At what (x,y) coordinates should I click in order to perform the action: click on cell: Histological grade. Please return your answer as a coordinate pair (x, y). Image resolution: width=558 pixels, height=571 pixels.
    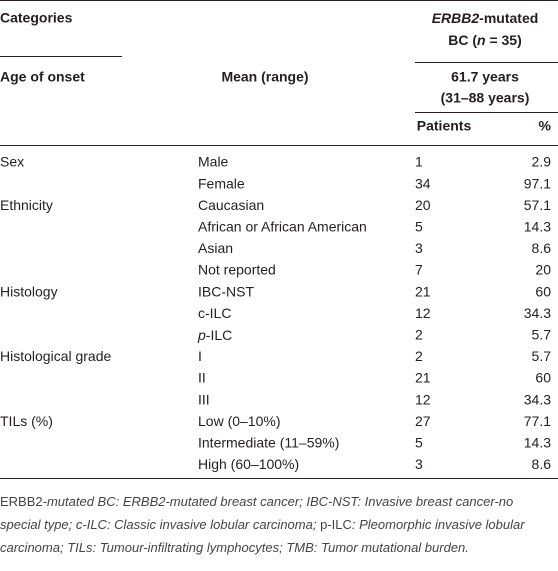
    Looking at the image, I should click on (55, 356).